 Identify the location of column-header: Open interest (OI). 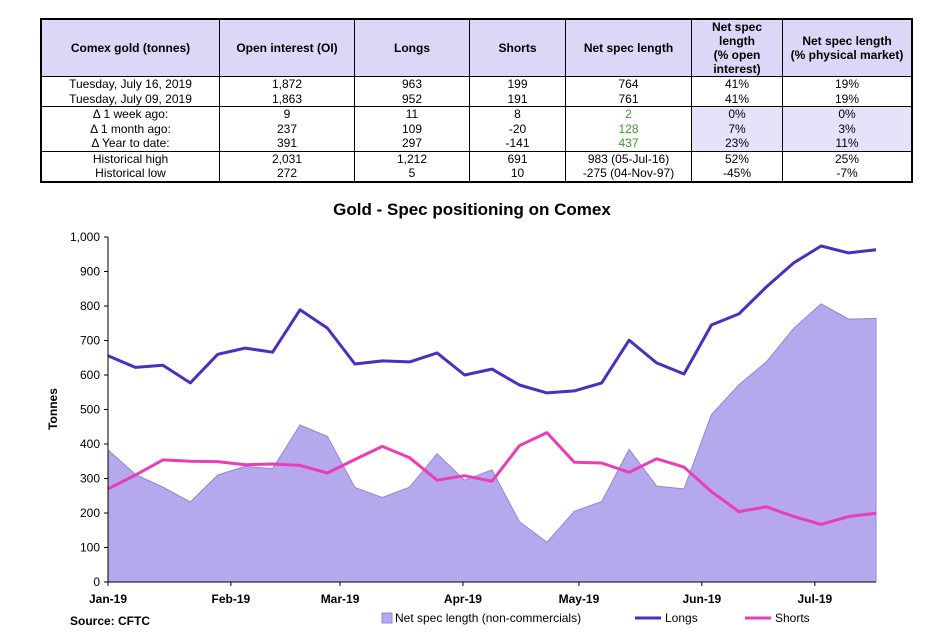
(287, 47).